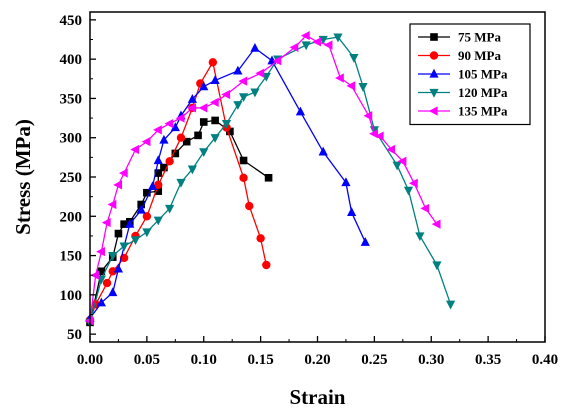 This screenshot has height=414, width=562. I want to click on x-axis: 0.00 0.05 0.10 0.15 0.20 0.25 0.30 0.35 0.40, so click(317, 352).